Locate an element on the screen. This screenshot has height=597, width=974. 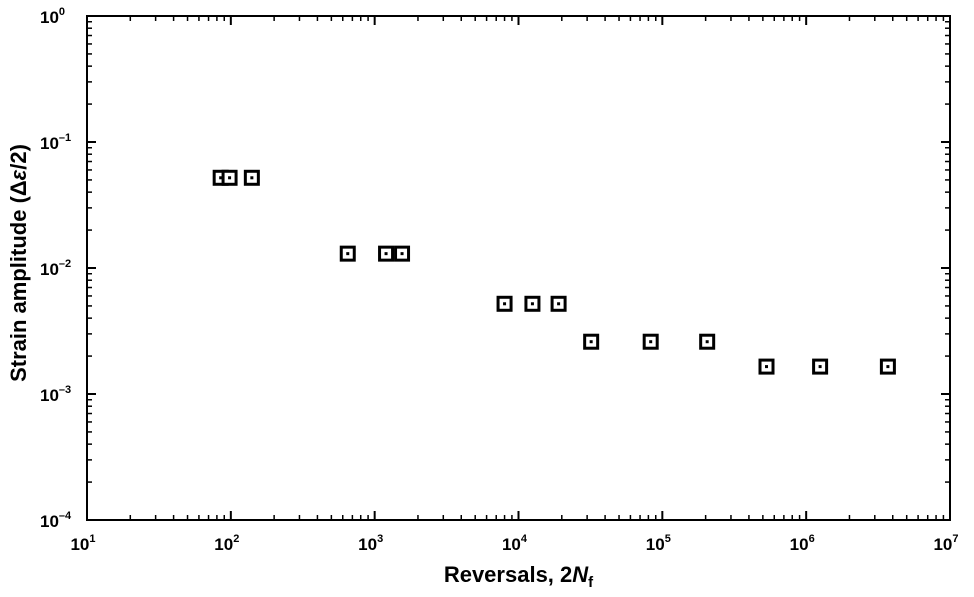
x-tick-label: 10⁷ is located at coordinates (945, 543).